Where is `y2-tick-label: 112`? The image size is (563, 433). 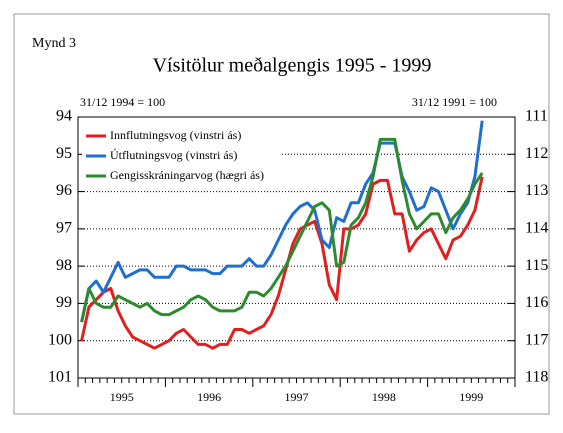 y2-tick-label: 112 is located at coordinates (536, 153).